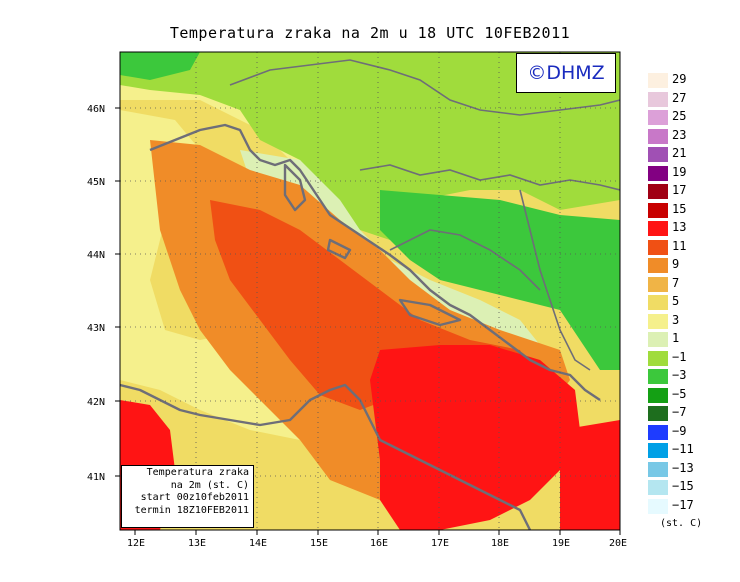 The image size is (740, 582). Describe the element at coordinates (96, 402) in the screenshot. I see `y-tick-42N: 42N` at that location.